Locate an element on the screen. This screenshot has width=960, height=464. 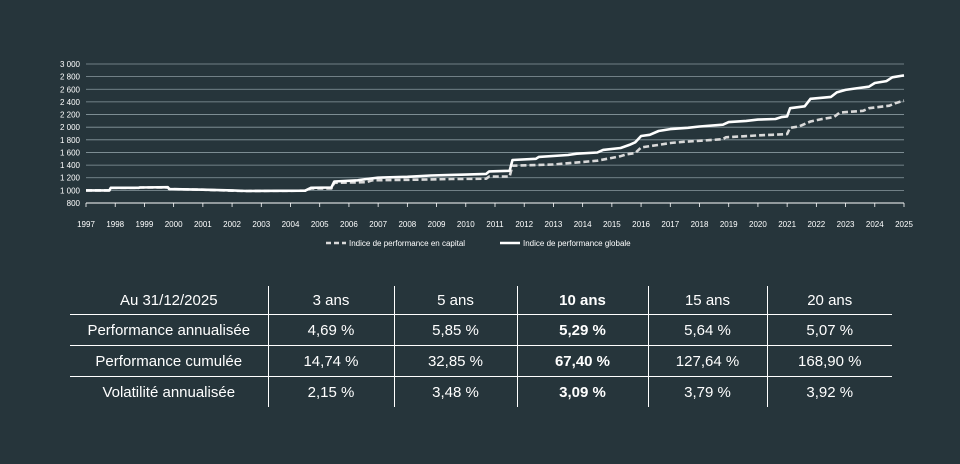
x-tick-label: 2002 is located at coordinates (232, 224).